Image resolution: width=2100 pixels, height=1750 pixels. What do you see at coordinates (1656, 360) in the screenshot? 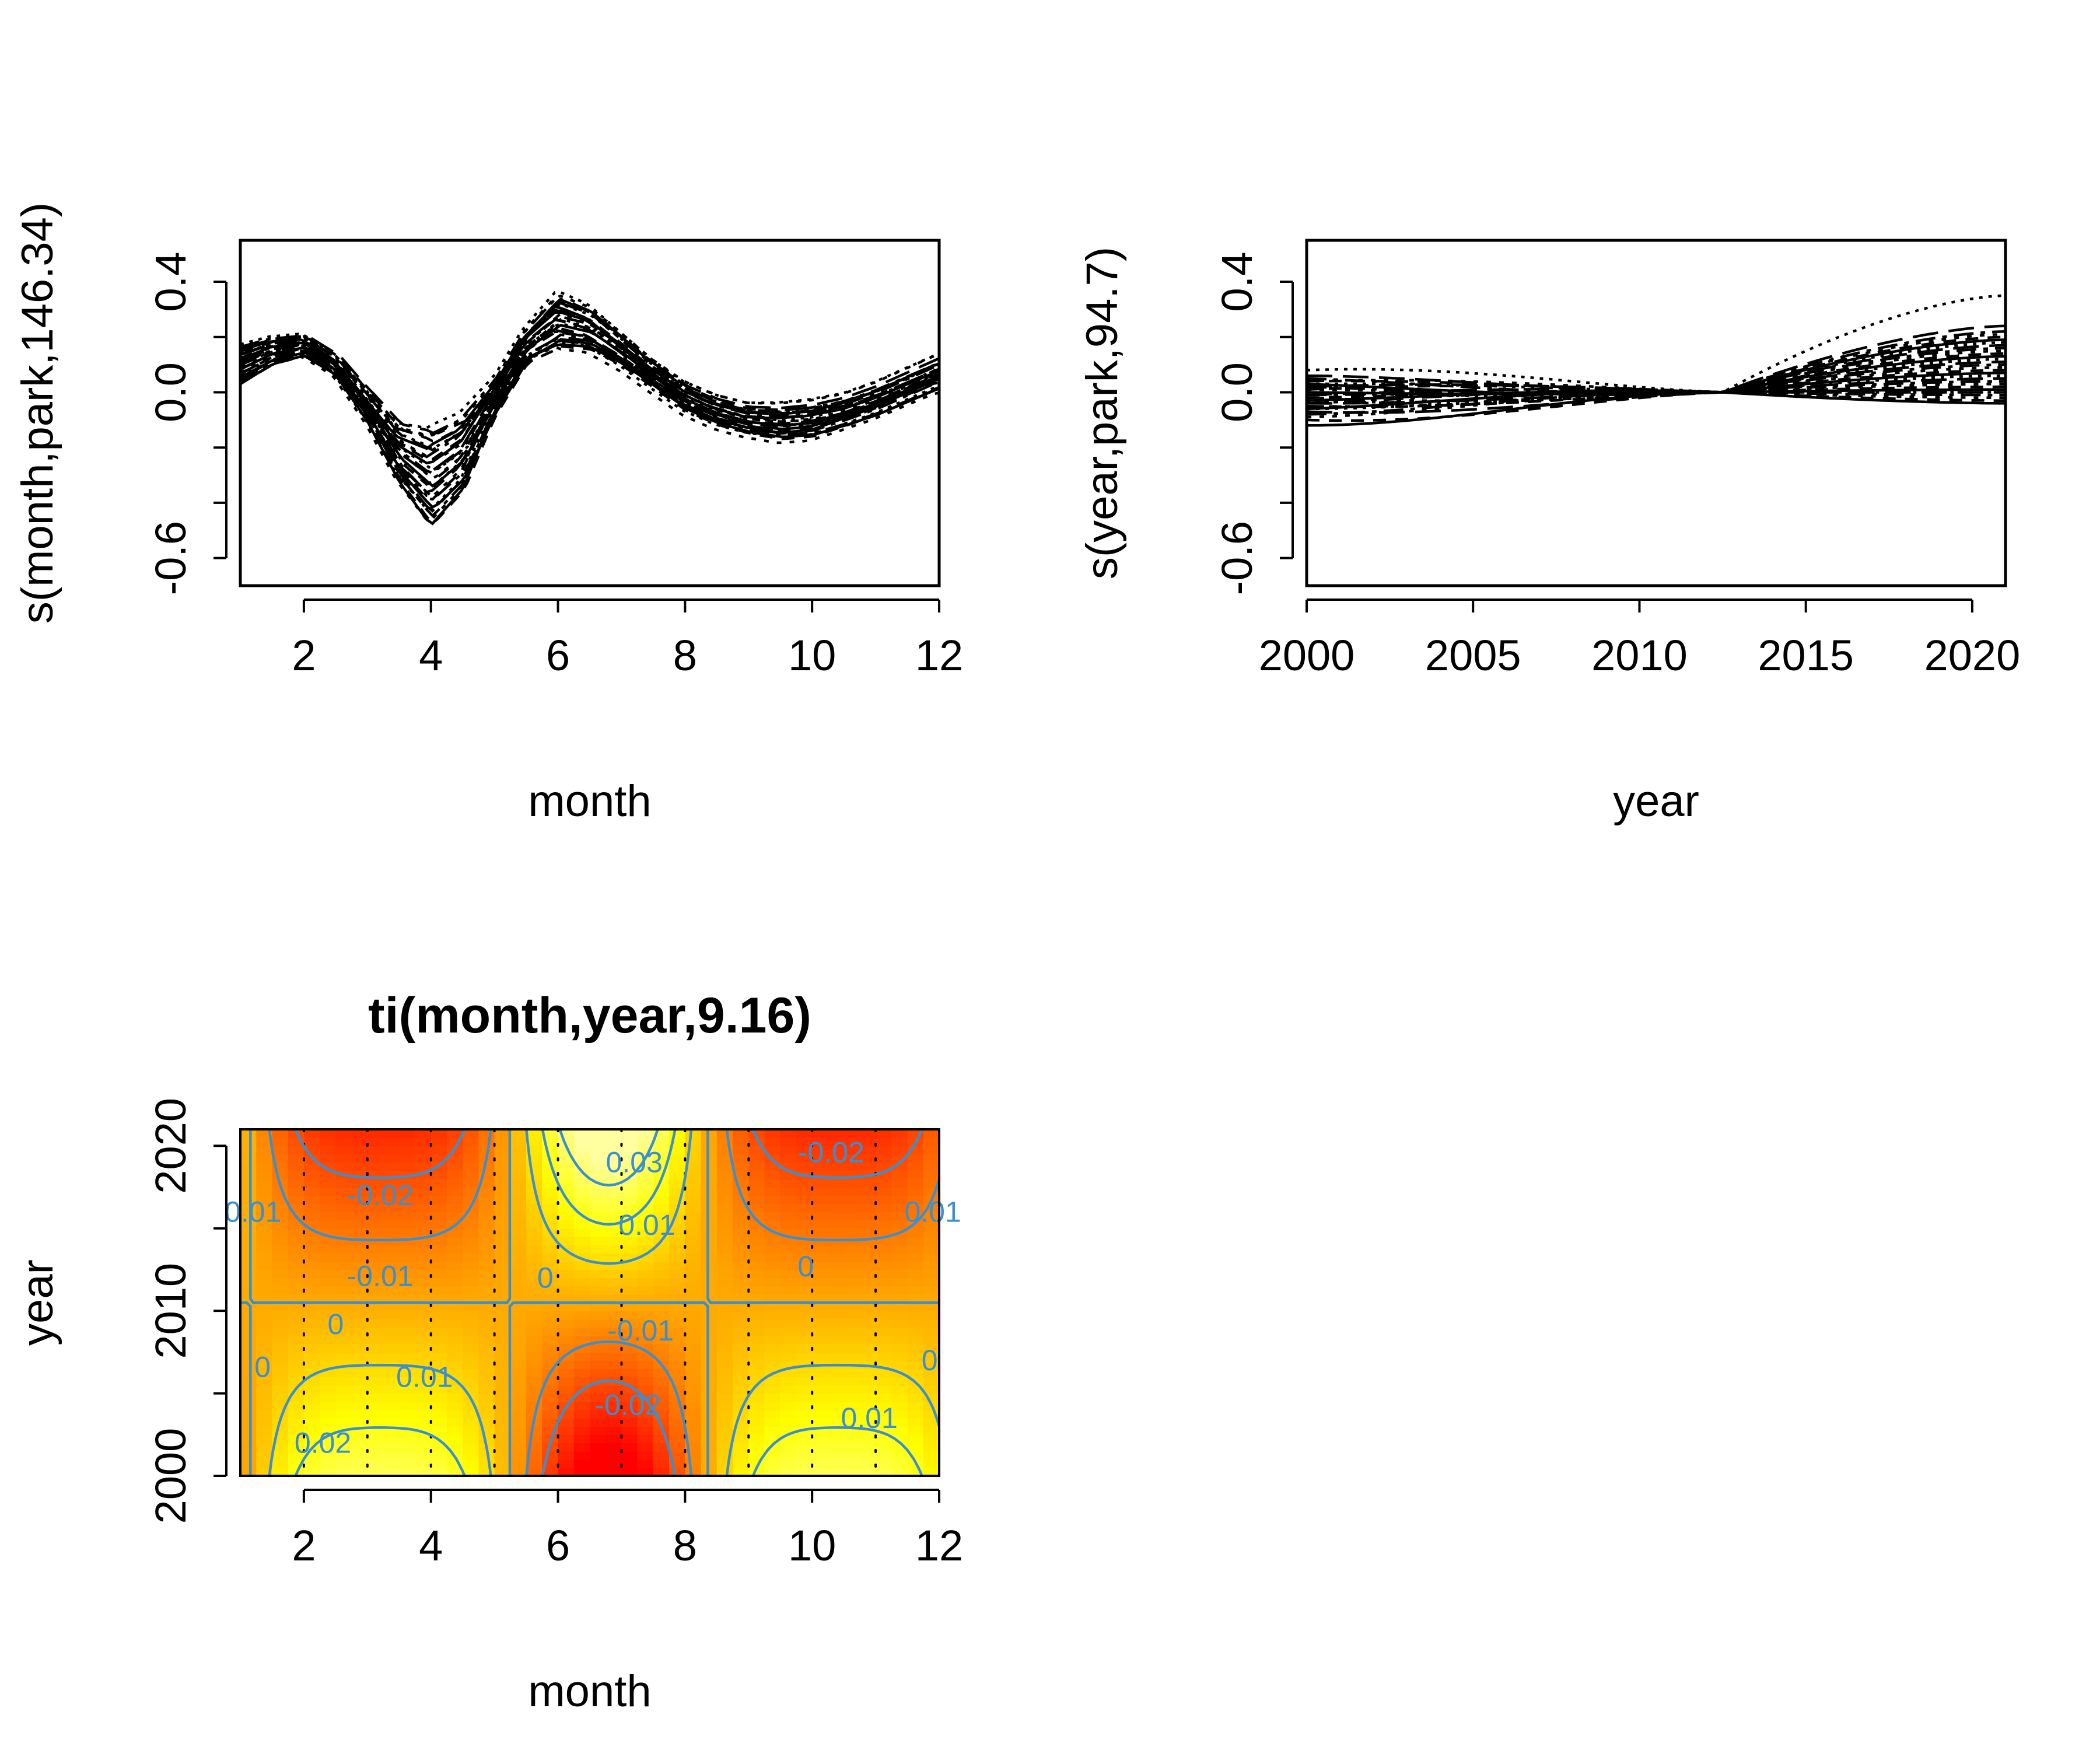
I see `year-smooth-curves` at bounding box center [1656, 360].